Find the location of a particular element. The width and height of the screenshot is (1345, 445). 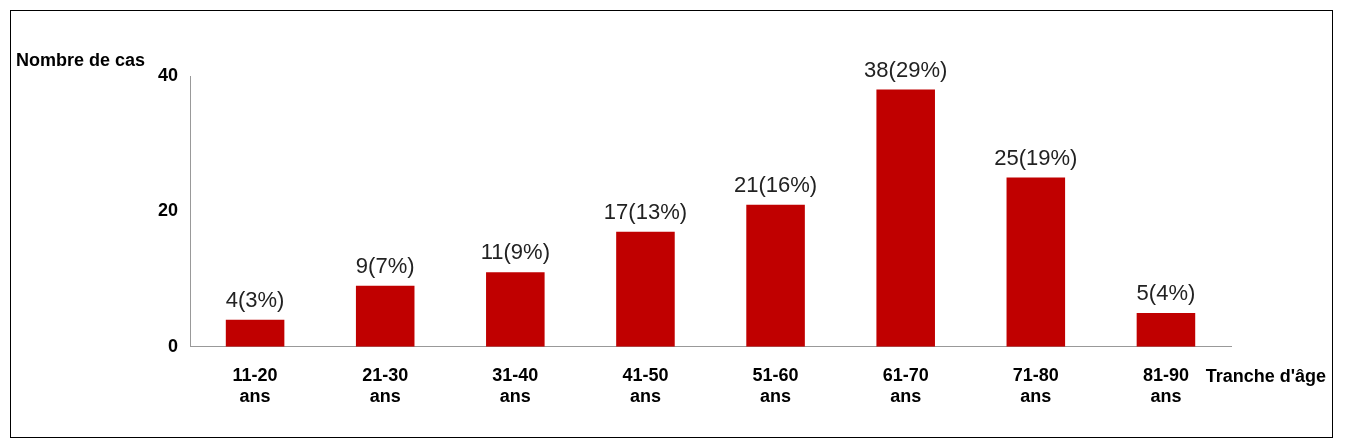

x-tick-label: 21-30 ans is located at coordinates (385, 385).